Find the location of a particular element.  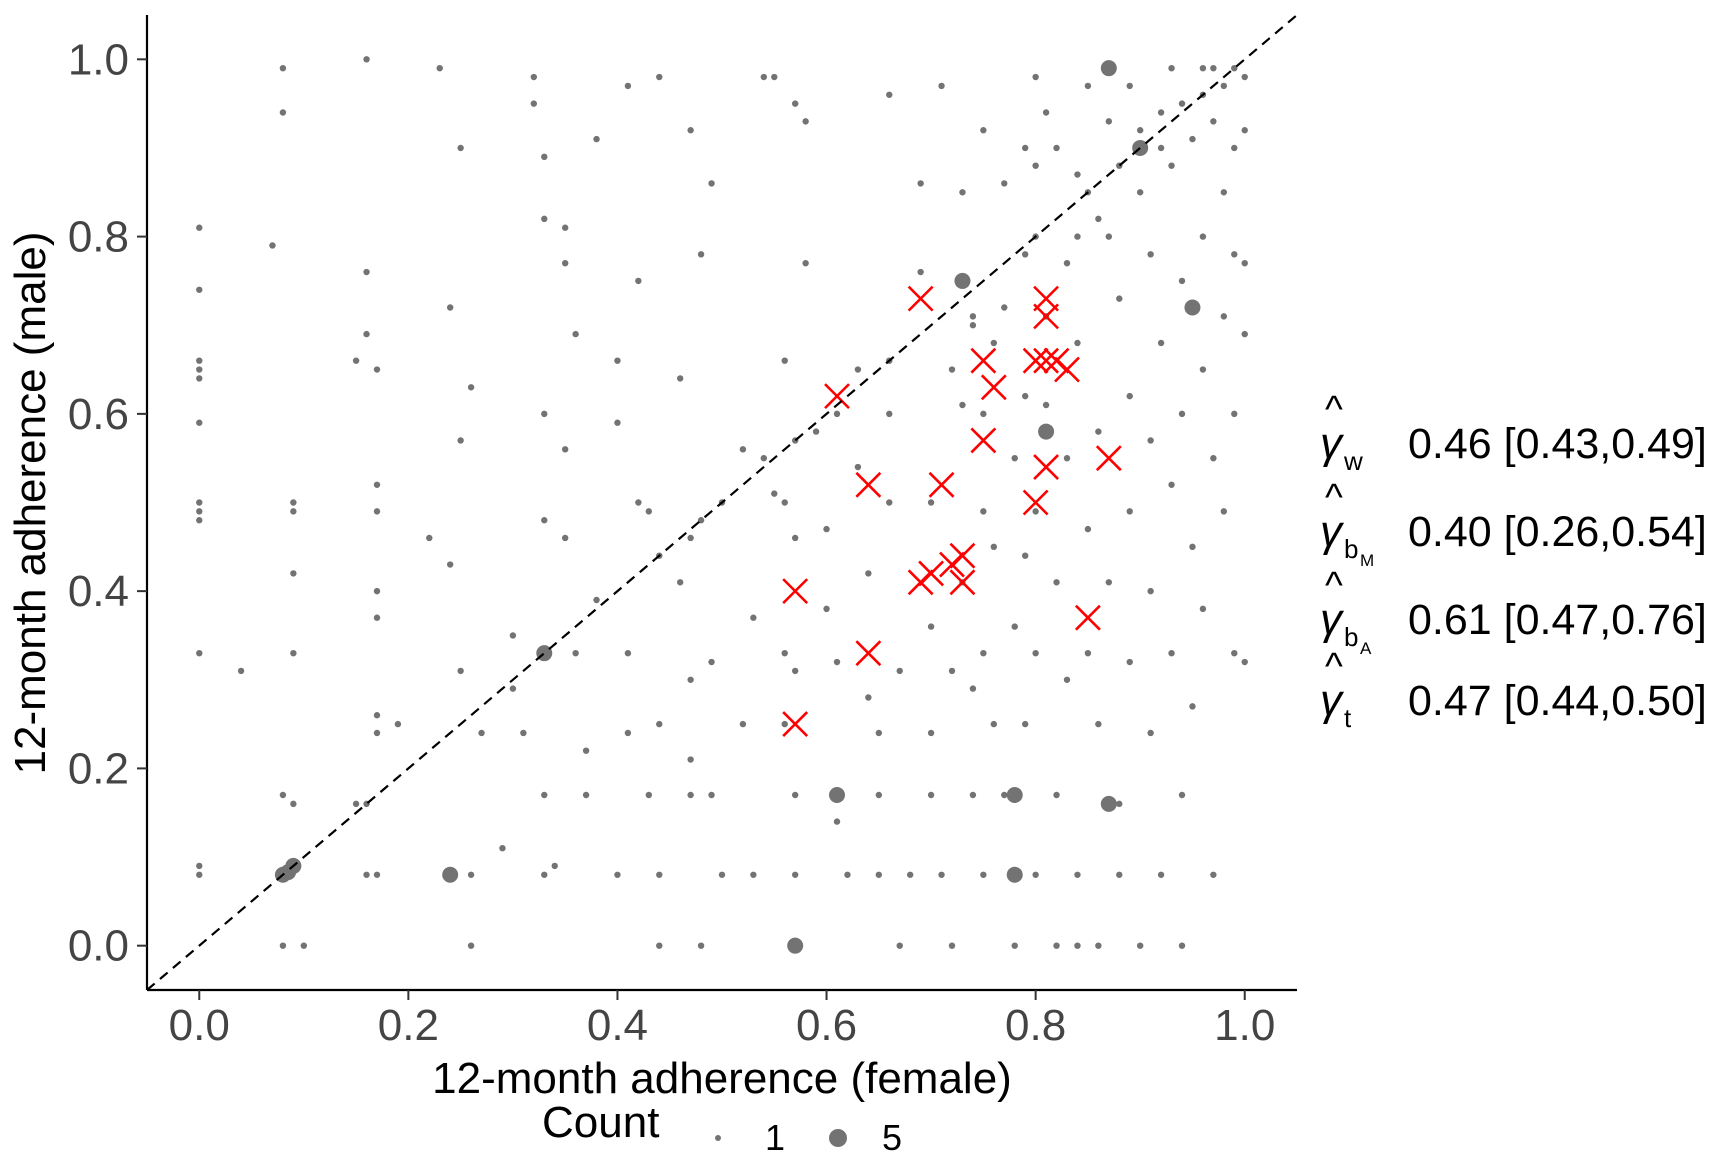

stat-value: 0.47 [0.44,0.50] is located at coordinates (1557, 701).